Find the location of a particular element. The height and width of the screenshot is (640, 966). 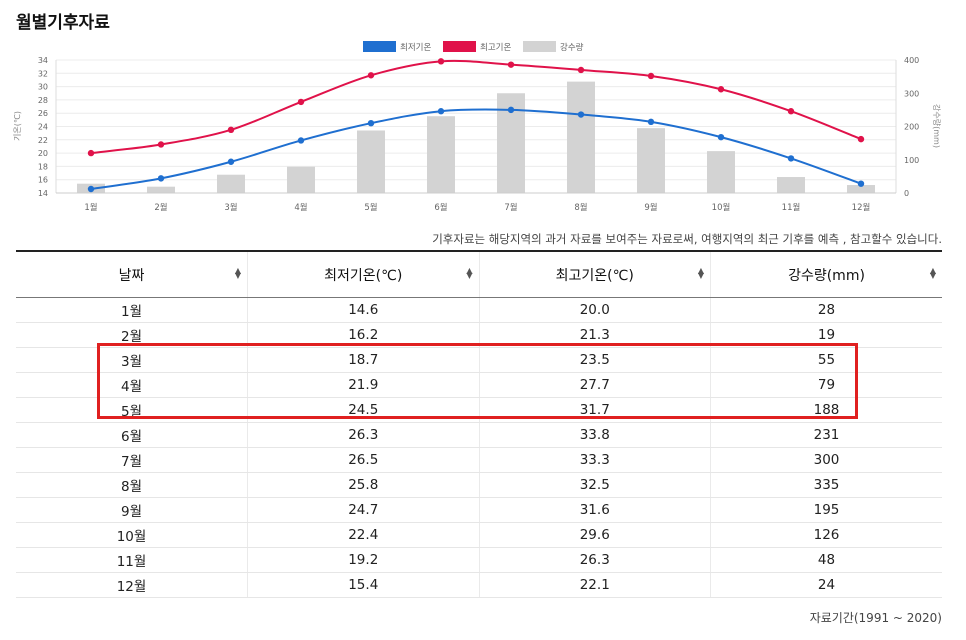

cell-month: 9월 is located at coordinates (132, 510).